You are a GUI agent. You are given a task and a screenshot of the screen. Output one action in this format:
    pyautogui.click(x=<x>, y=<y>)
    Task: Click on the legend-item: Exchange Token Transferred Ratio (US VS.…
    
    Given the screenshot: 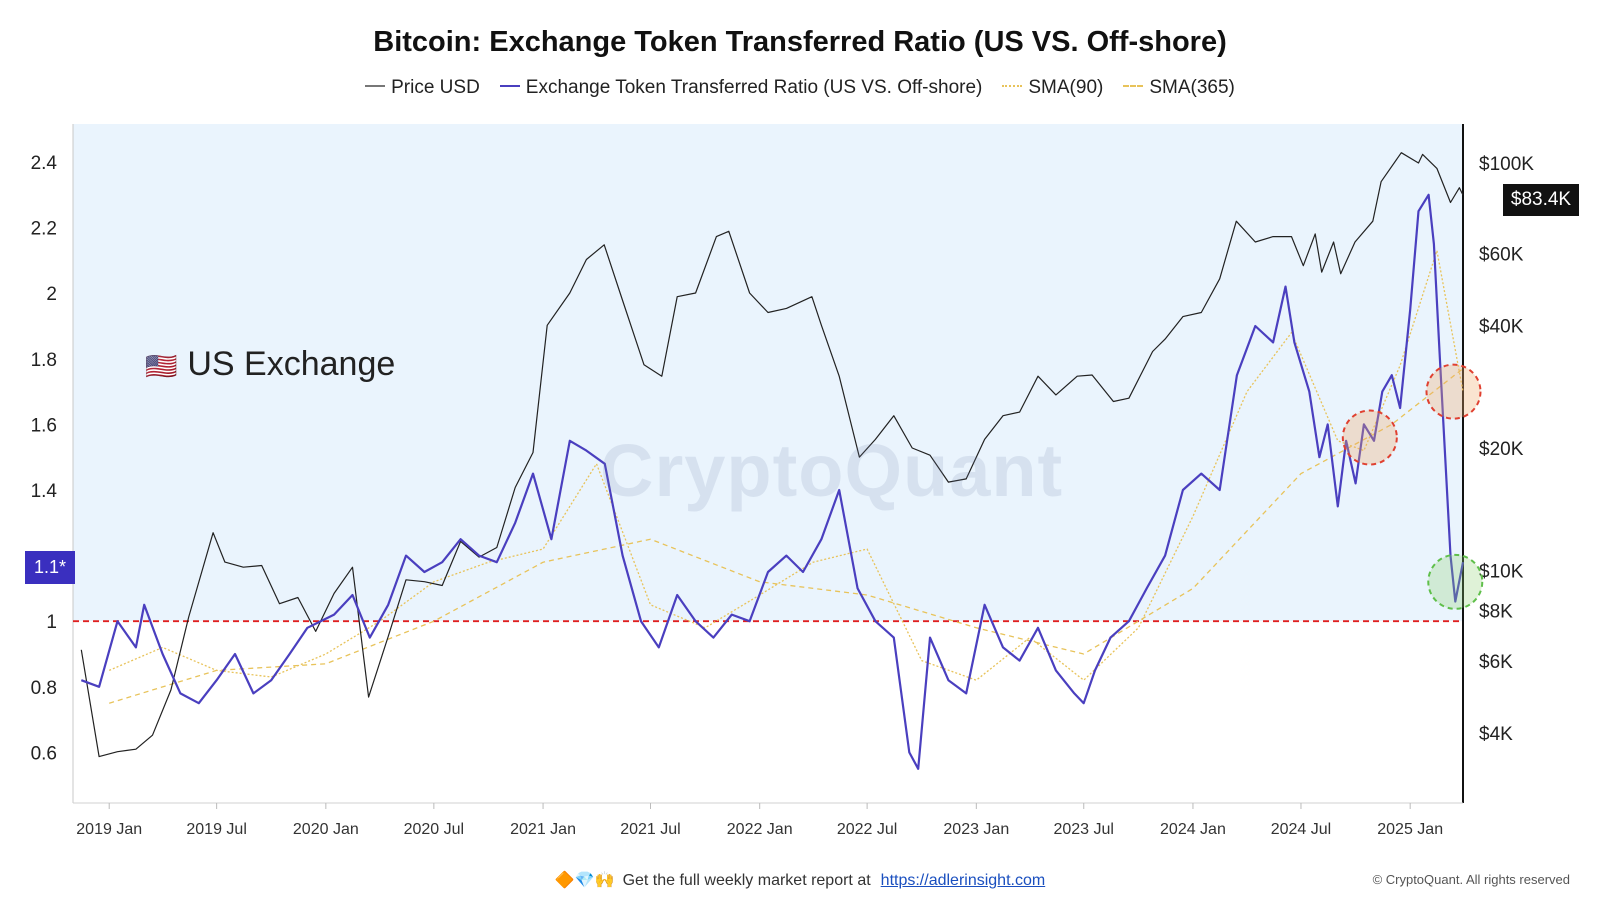 What is the action you would take?
    pyautogui.click(x=741, y=88)
    